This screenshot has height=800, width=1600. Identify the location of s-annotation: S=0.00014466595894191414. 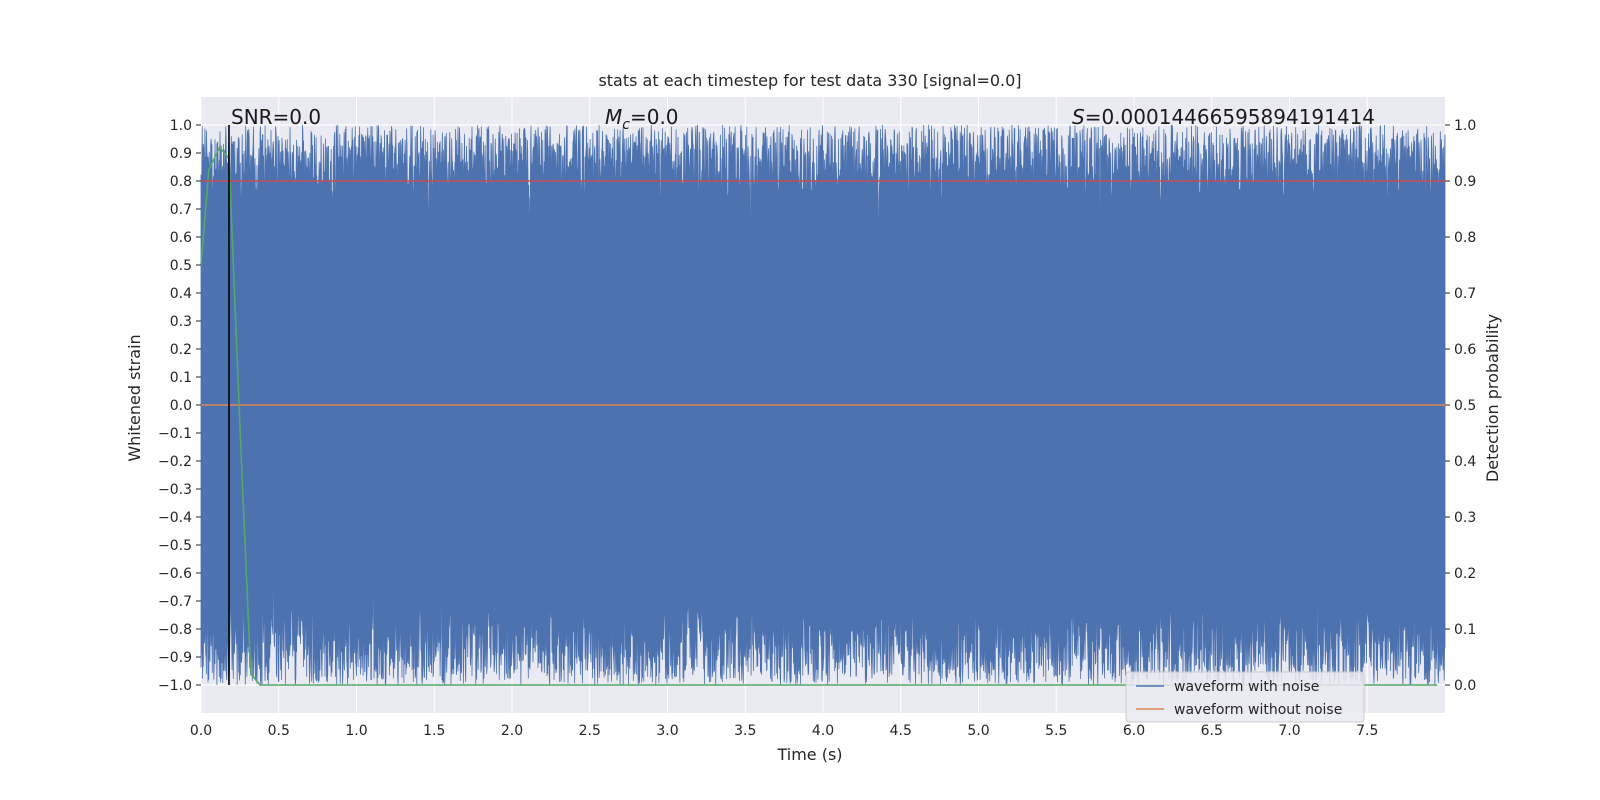
(1223, 117).